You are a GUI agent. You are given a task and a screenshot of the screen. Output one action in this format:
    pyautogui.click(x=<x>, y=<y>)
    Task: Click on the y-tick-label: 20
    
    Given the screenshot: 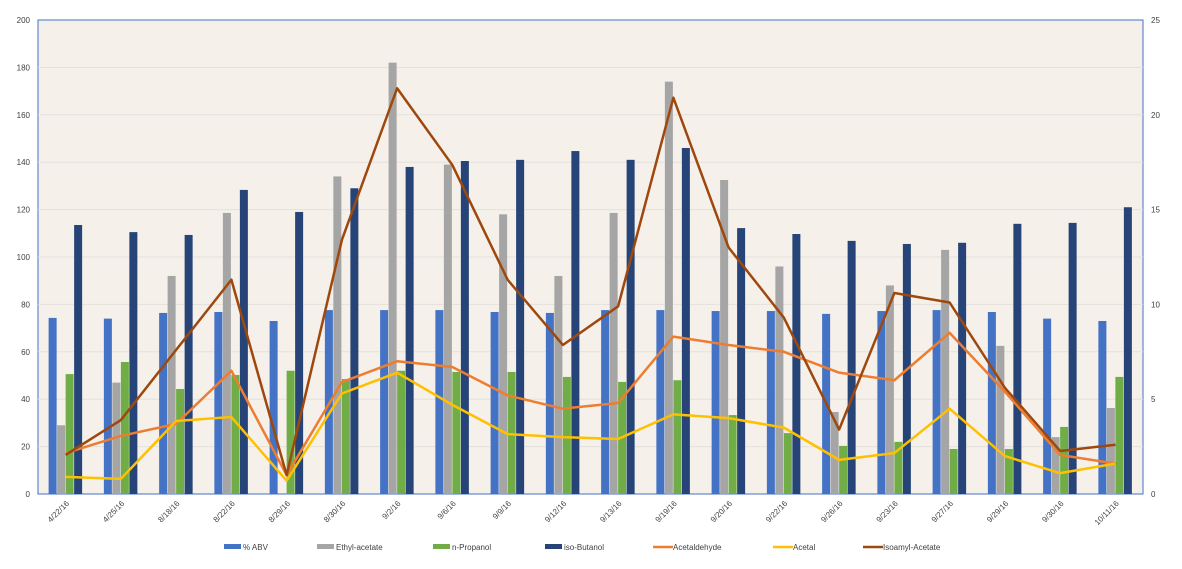 What is the action you would take?
    pyautogui.click(x=25, y=447)
    